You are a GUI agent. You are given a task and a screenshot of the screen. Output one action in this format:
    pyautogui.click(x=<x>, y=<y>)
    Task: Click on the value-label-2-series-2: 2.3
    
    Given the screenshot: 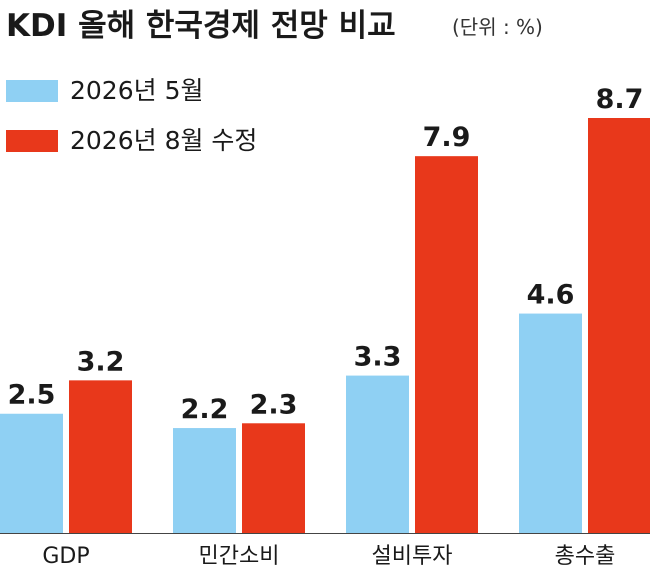 What is the action you would take?
    pyautogui.click(x=274, y=404)
    